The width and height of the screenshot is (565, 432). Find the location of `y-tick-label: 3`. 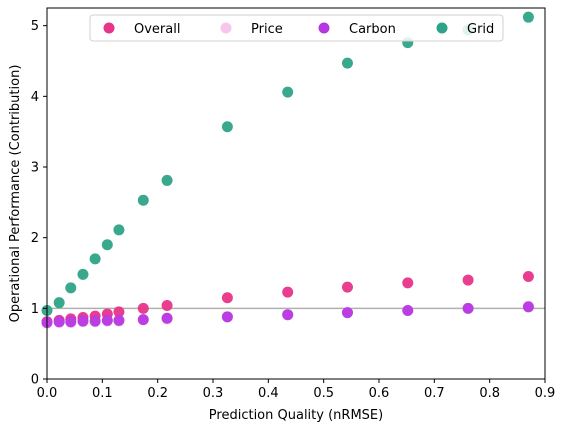

y-tick-label: 3 is located at coordinates (35, 168).